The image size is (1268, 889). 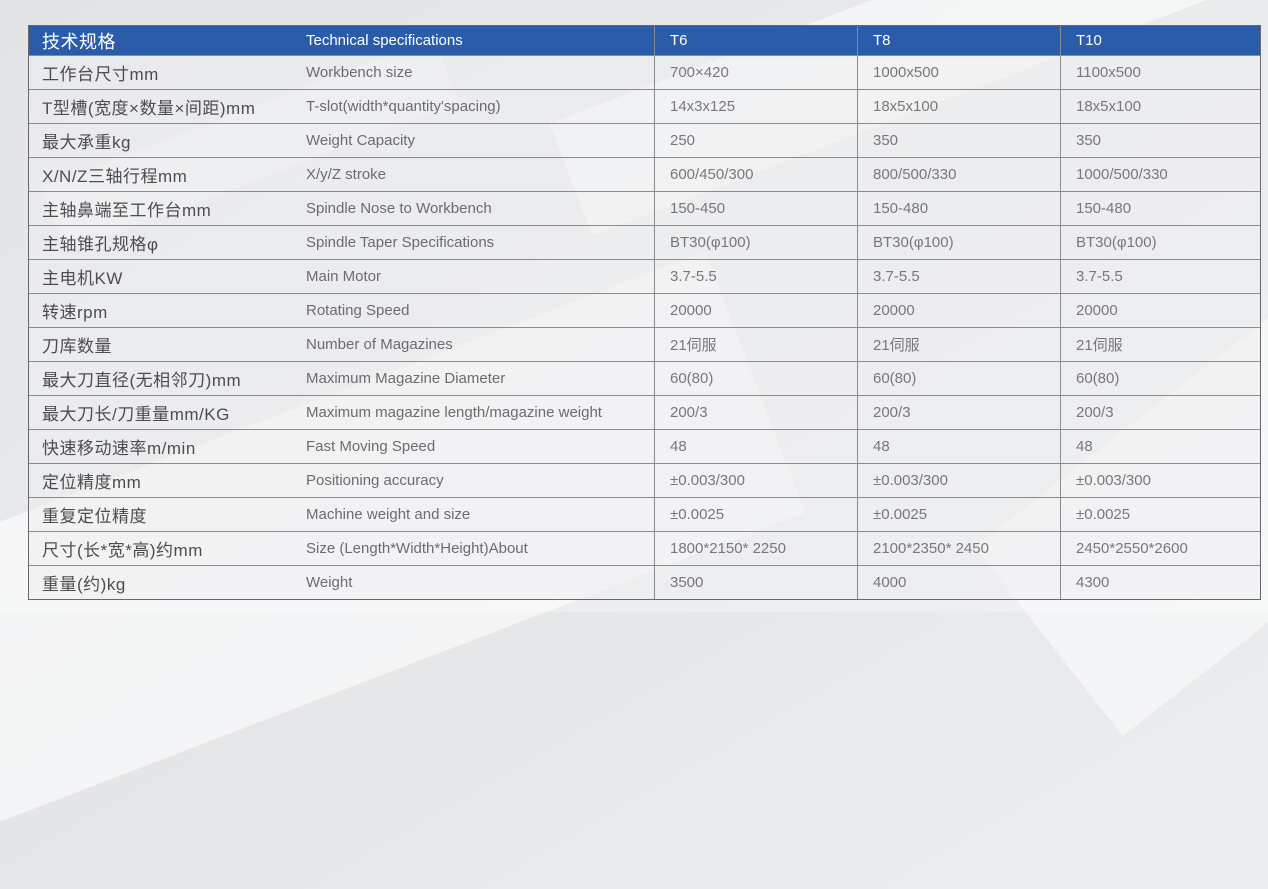 What do you see at coordinates (92, 482) in the screenshot?
I see `spec-label-zh: 定位精度mm` at bounding box center [92, 482].